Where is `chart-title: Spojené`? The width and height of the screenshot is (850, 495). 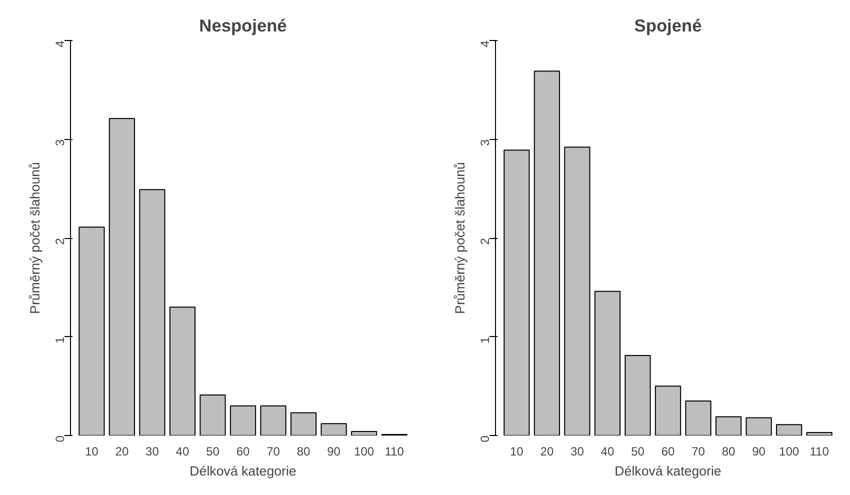
chart-title: Spojené is located at coordinates (668, 26).